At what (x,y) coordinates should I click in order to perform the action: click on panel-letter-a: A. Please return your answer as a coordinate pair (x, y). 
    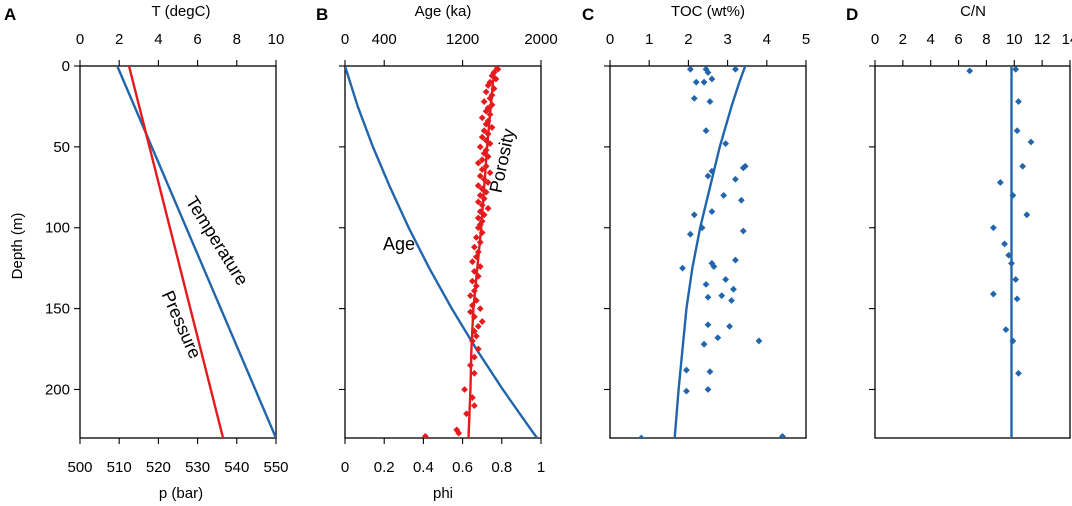
    Looking at the image, I should click on (10, 14).